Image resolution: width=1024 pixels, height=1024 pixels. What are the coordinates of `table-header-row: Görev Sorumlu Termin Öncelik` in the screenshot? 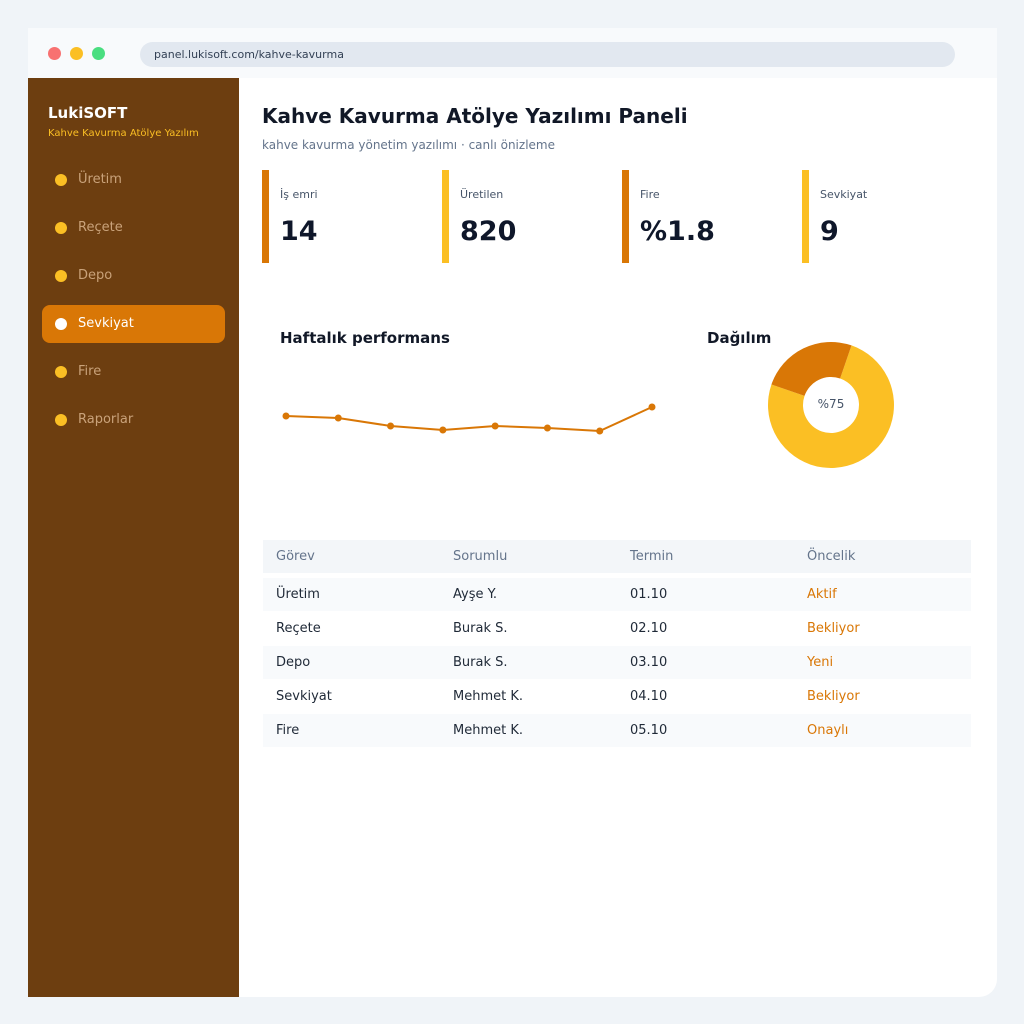 It's located at (617, 556).